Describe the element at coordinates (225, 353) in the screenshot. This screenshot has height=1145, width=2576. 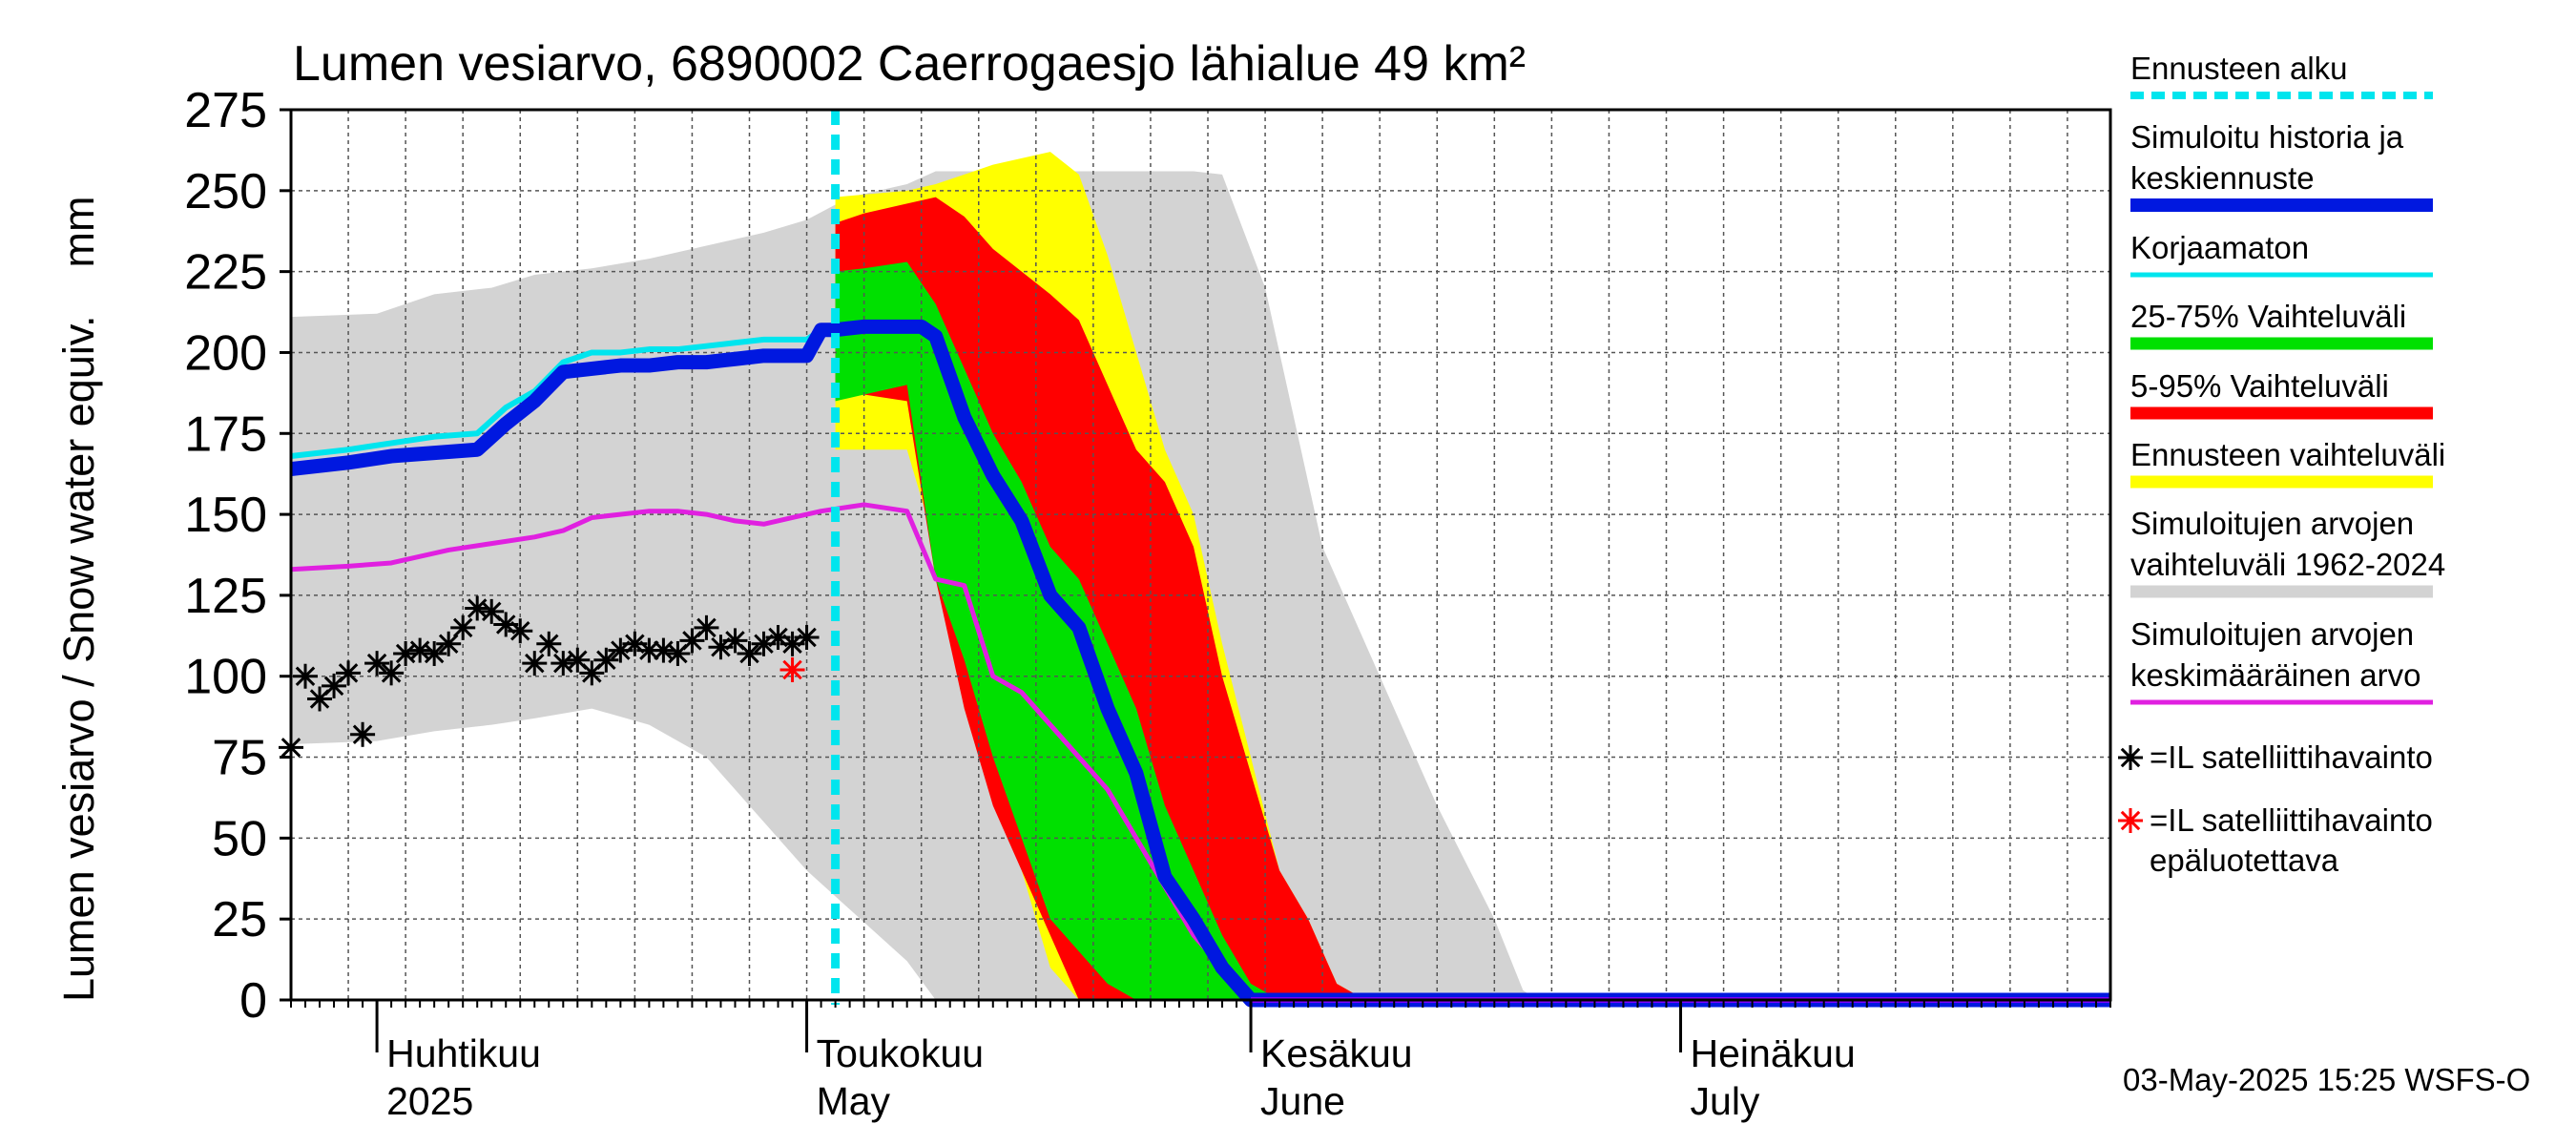
I see `y-tick-label: 200` at that location.